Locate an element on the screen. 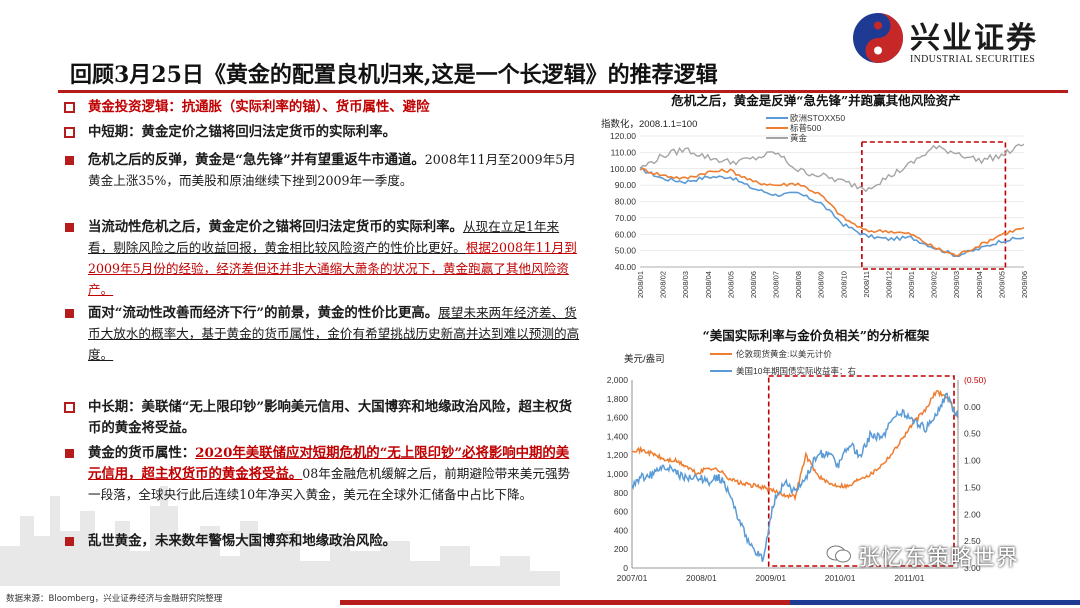 The height and width of the screenshot is (608, 1080). x-tick-label: 2007/01 is located at coordinates (632, 578).